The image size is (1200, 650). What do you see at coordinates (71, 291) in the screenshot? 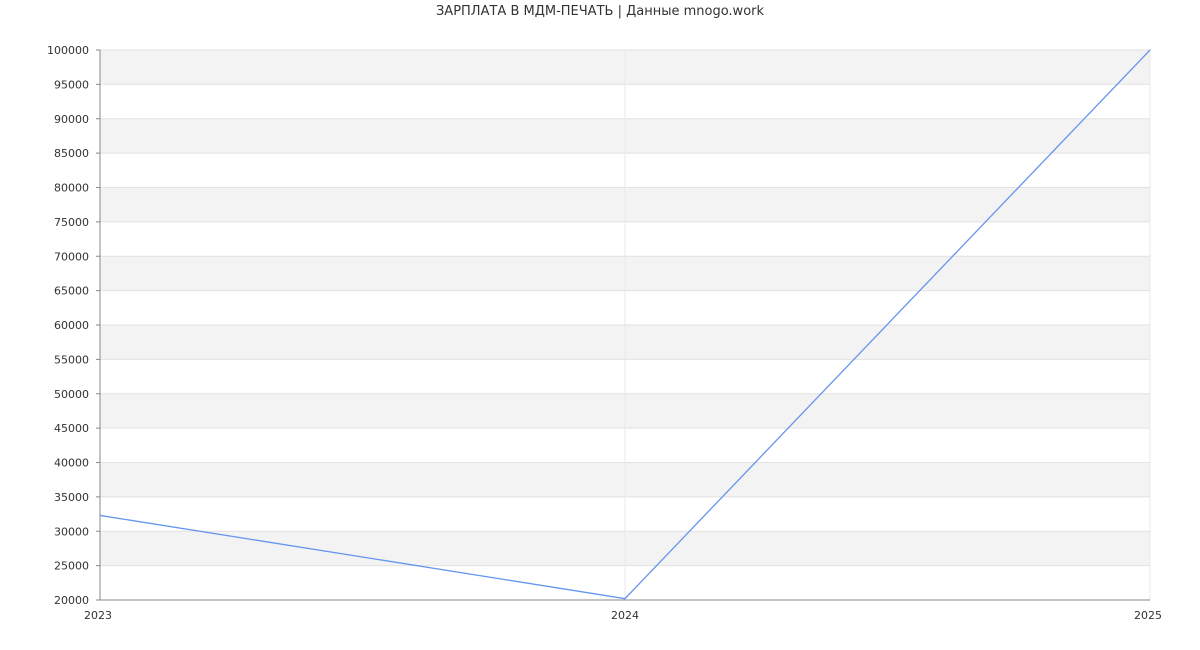
I see `y-tick-label: 65000` at bounding box center [71, 291].